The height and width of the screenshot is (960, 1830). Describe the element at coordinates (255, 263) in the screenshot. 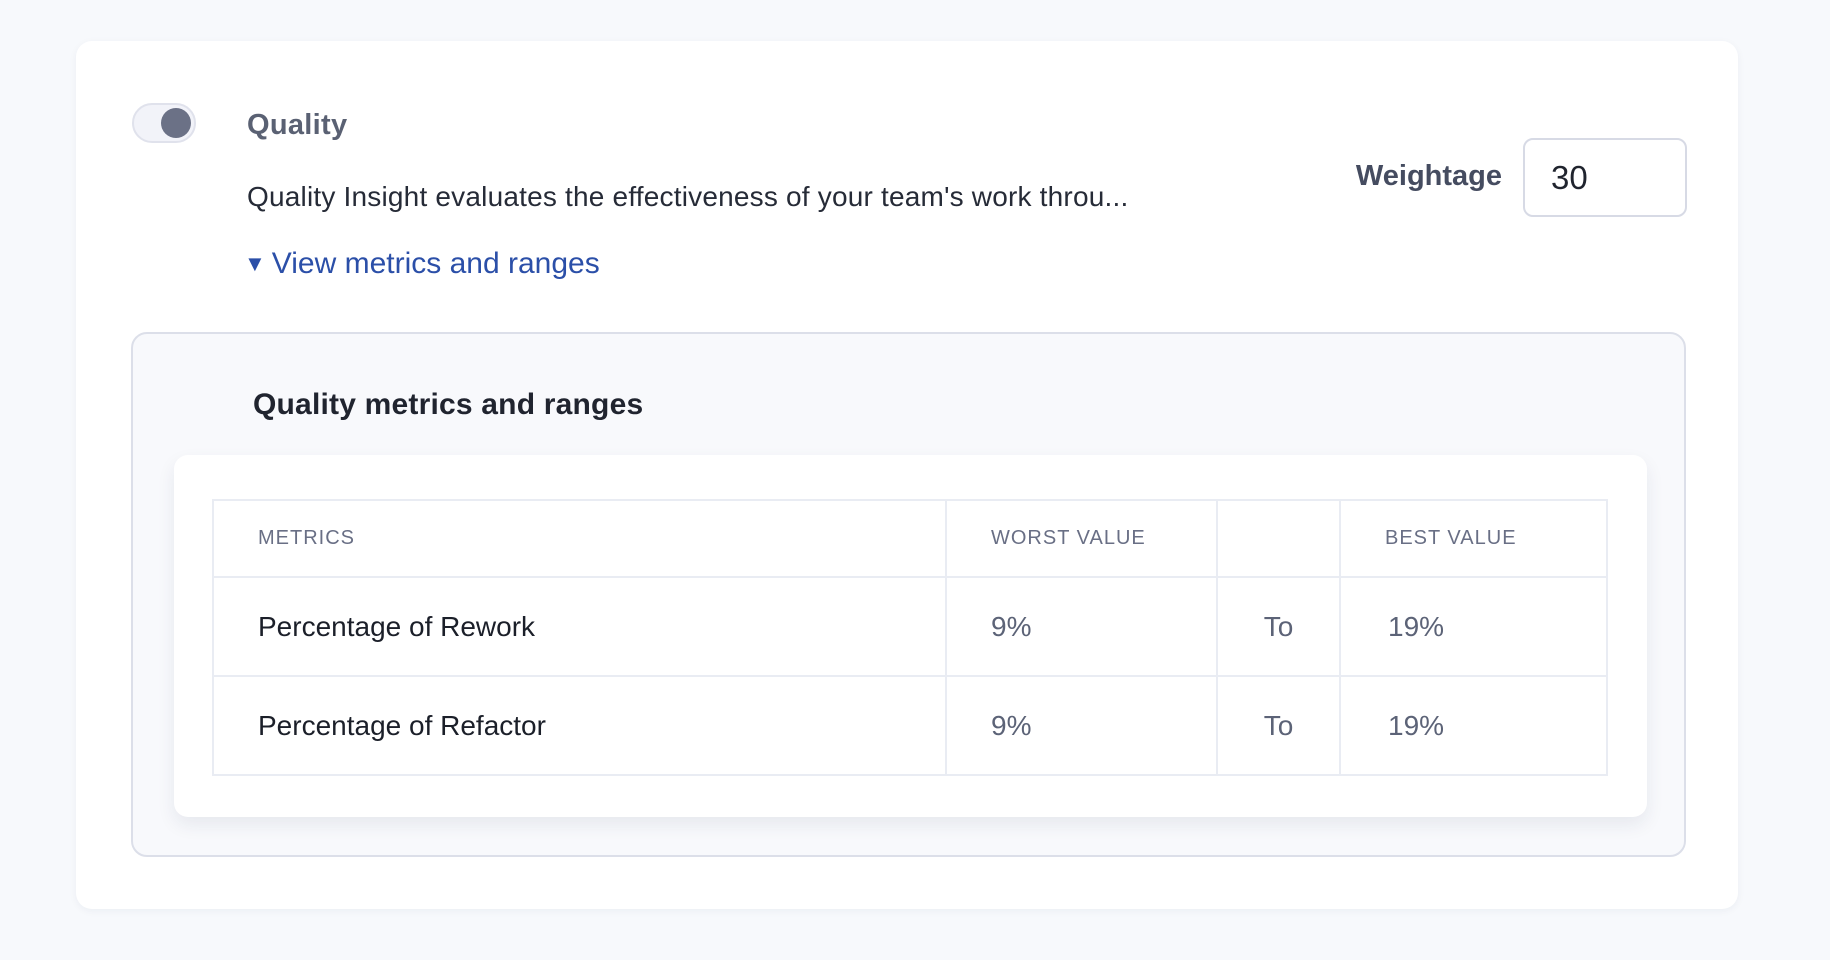

I see `chevron-down-icon: ▼` at that location.